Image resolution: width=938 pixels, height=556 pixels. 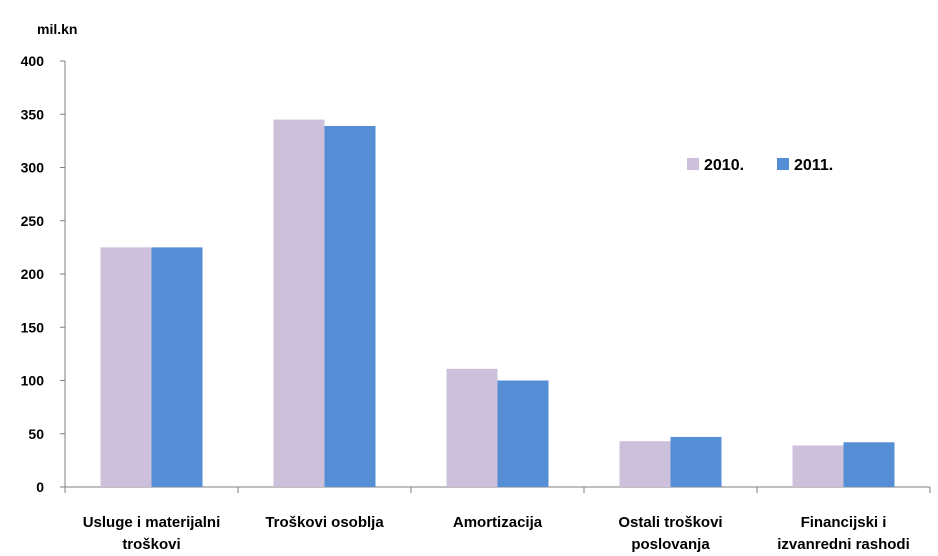 What do you see at coordinates (33, 381) in the screenshot?
I see `y-tick-label: 100` at bounding box center [33, 381].